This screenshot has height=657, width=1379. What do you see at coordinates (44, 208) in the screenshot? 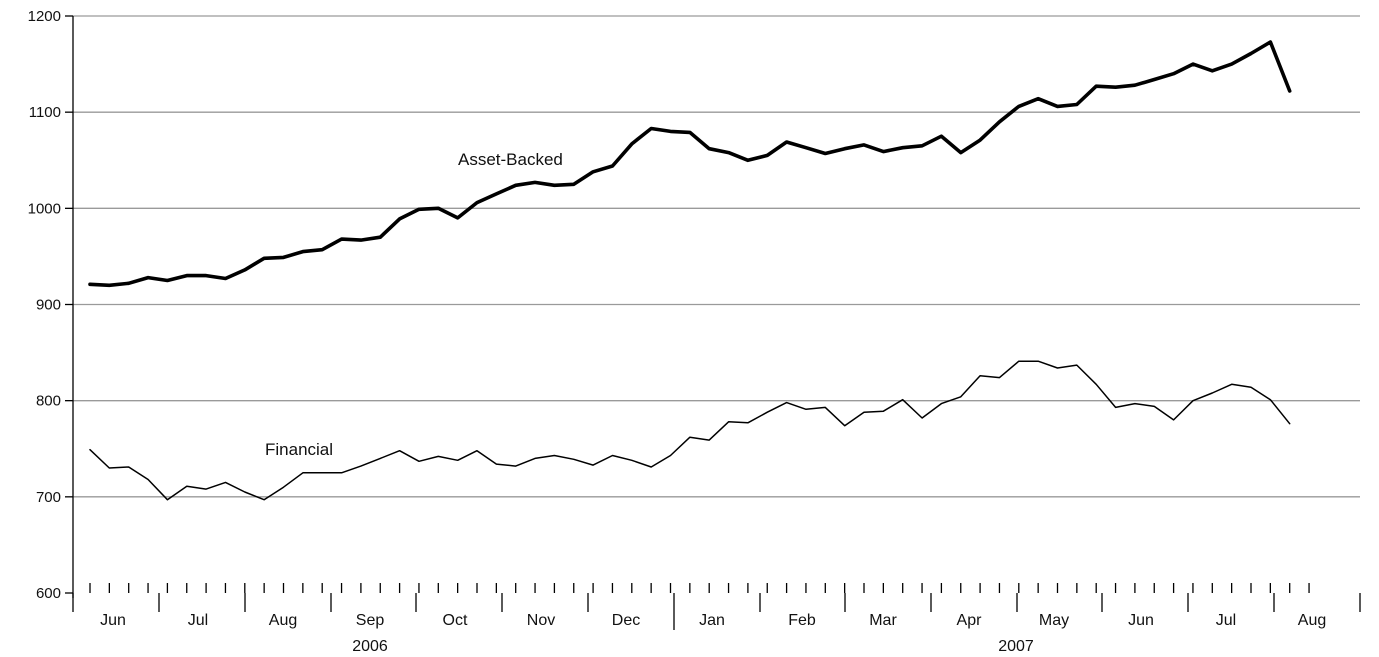
I see `y-tick-label: 1000` at bounding box center [44, 208].